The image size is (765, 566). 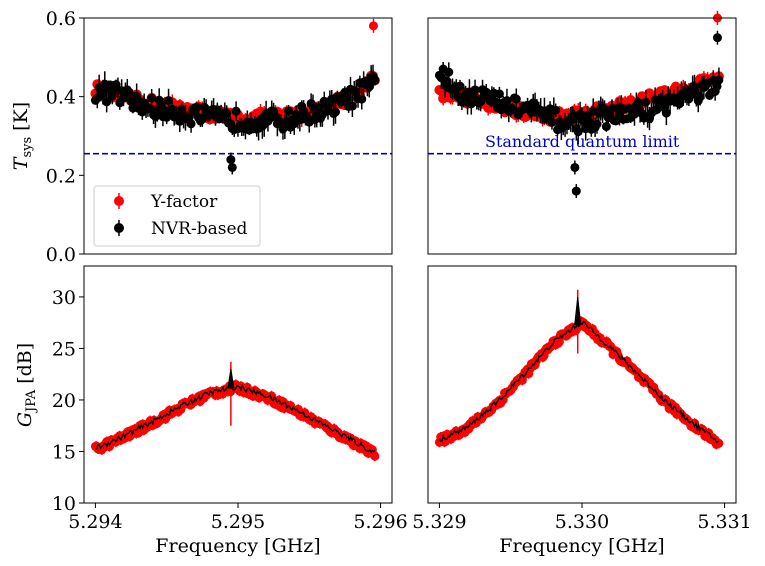 I want to click on y-tick-label: 25, so click(x=64, y=349).